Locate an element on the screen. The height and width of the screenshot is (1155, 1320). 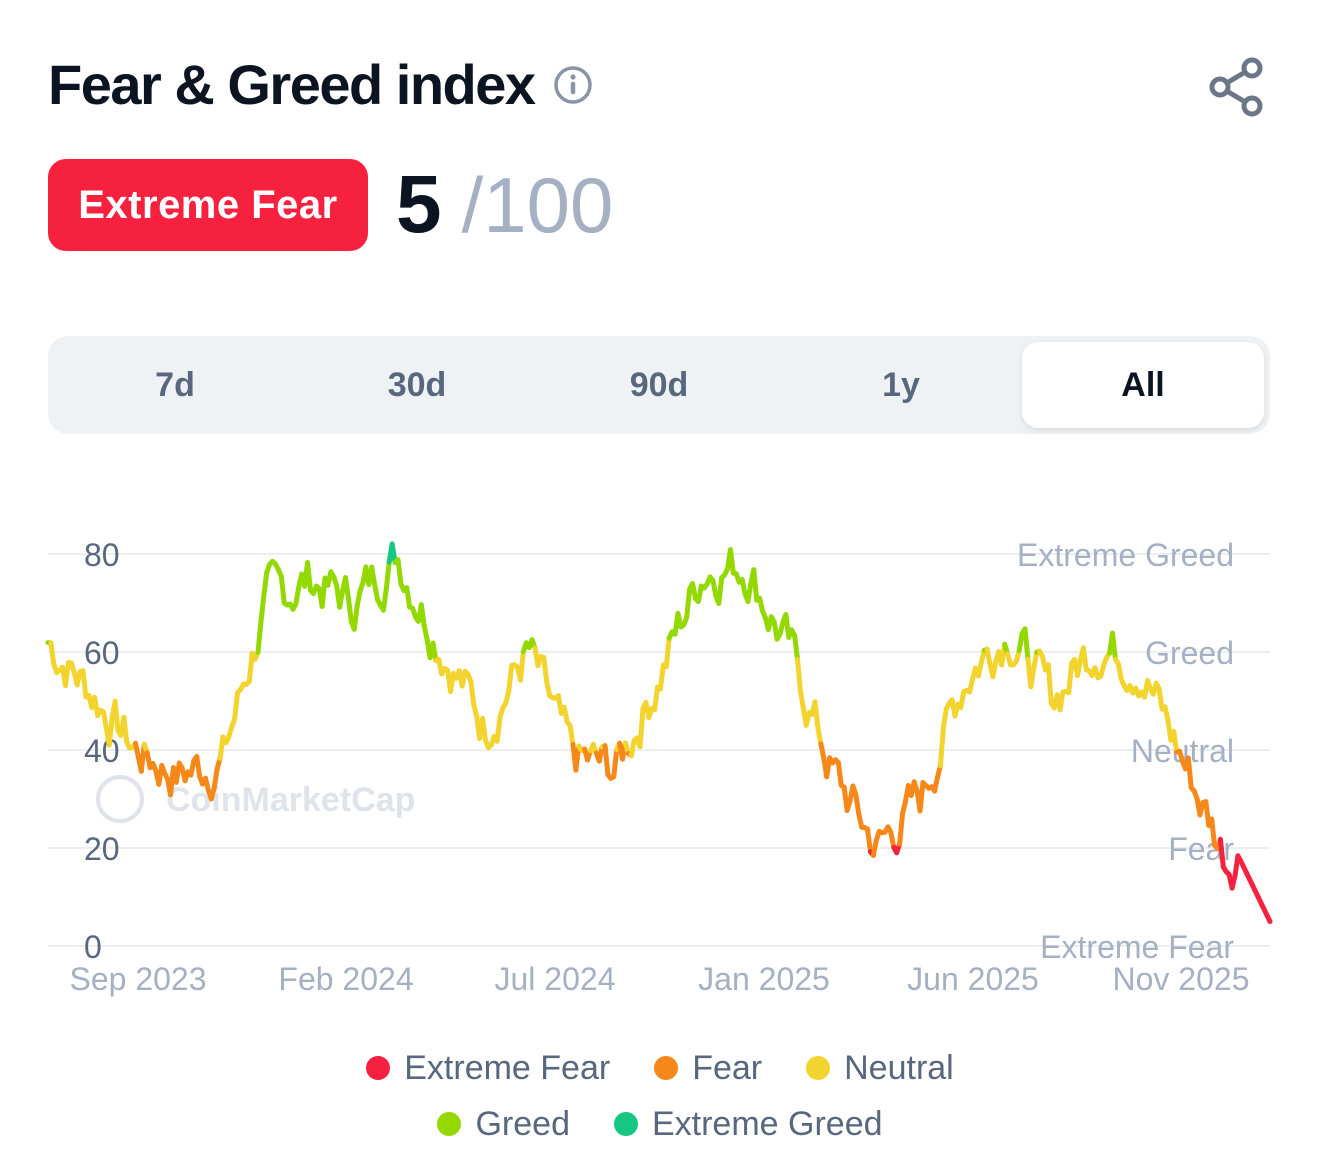
legend-label: Fear is located at coordinates (727, 1067).